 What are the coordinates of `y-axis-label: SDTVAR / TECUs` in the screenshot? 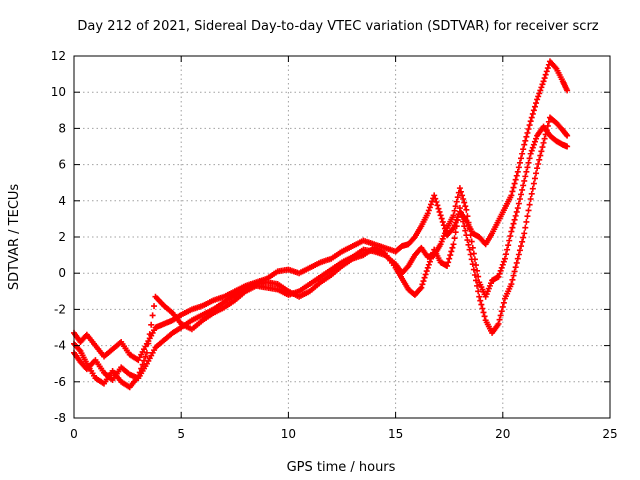 It's located at (14, 237).